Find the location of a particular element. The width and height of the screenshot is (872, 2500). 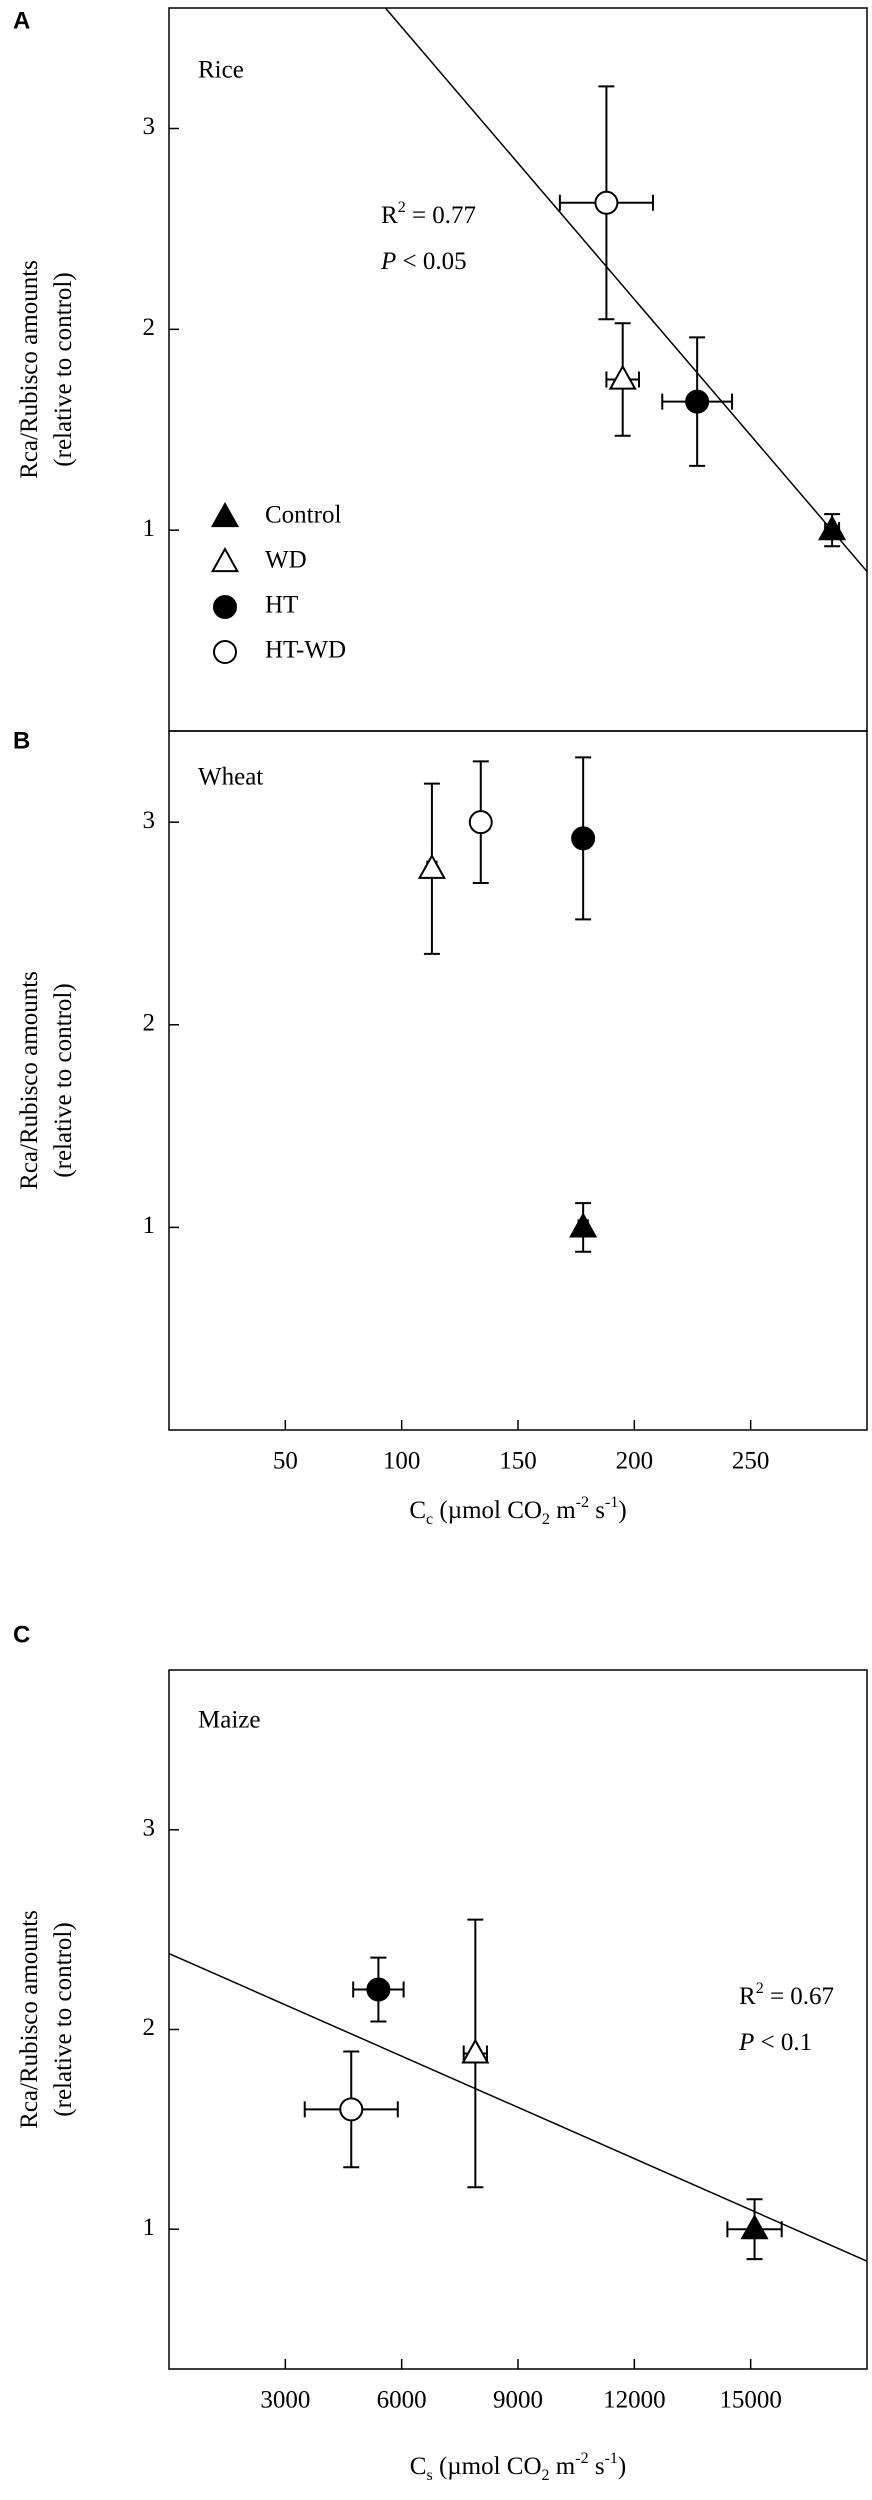

x-tick-label: 250 is located at coordinates (751, 1461).